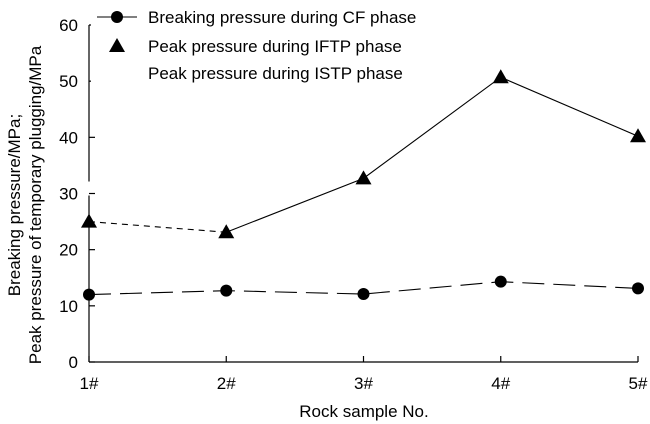 This screenshot has width=650, height=424. I want to click on legend-item-1: Breaking pressure during CF phase, so click(256, 17).